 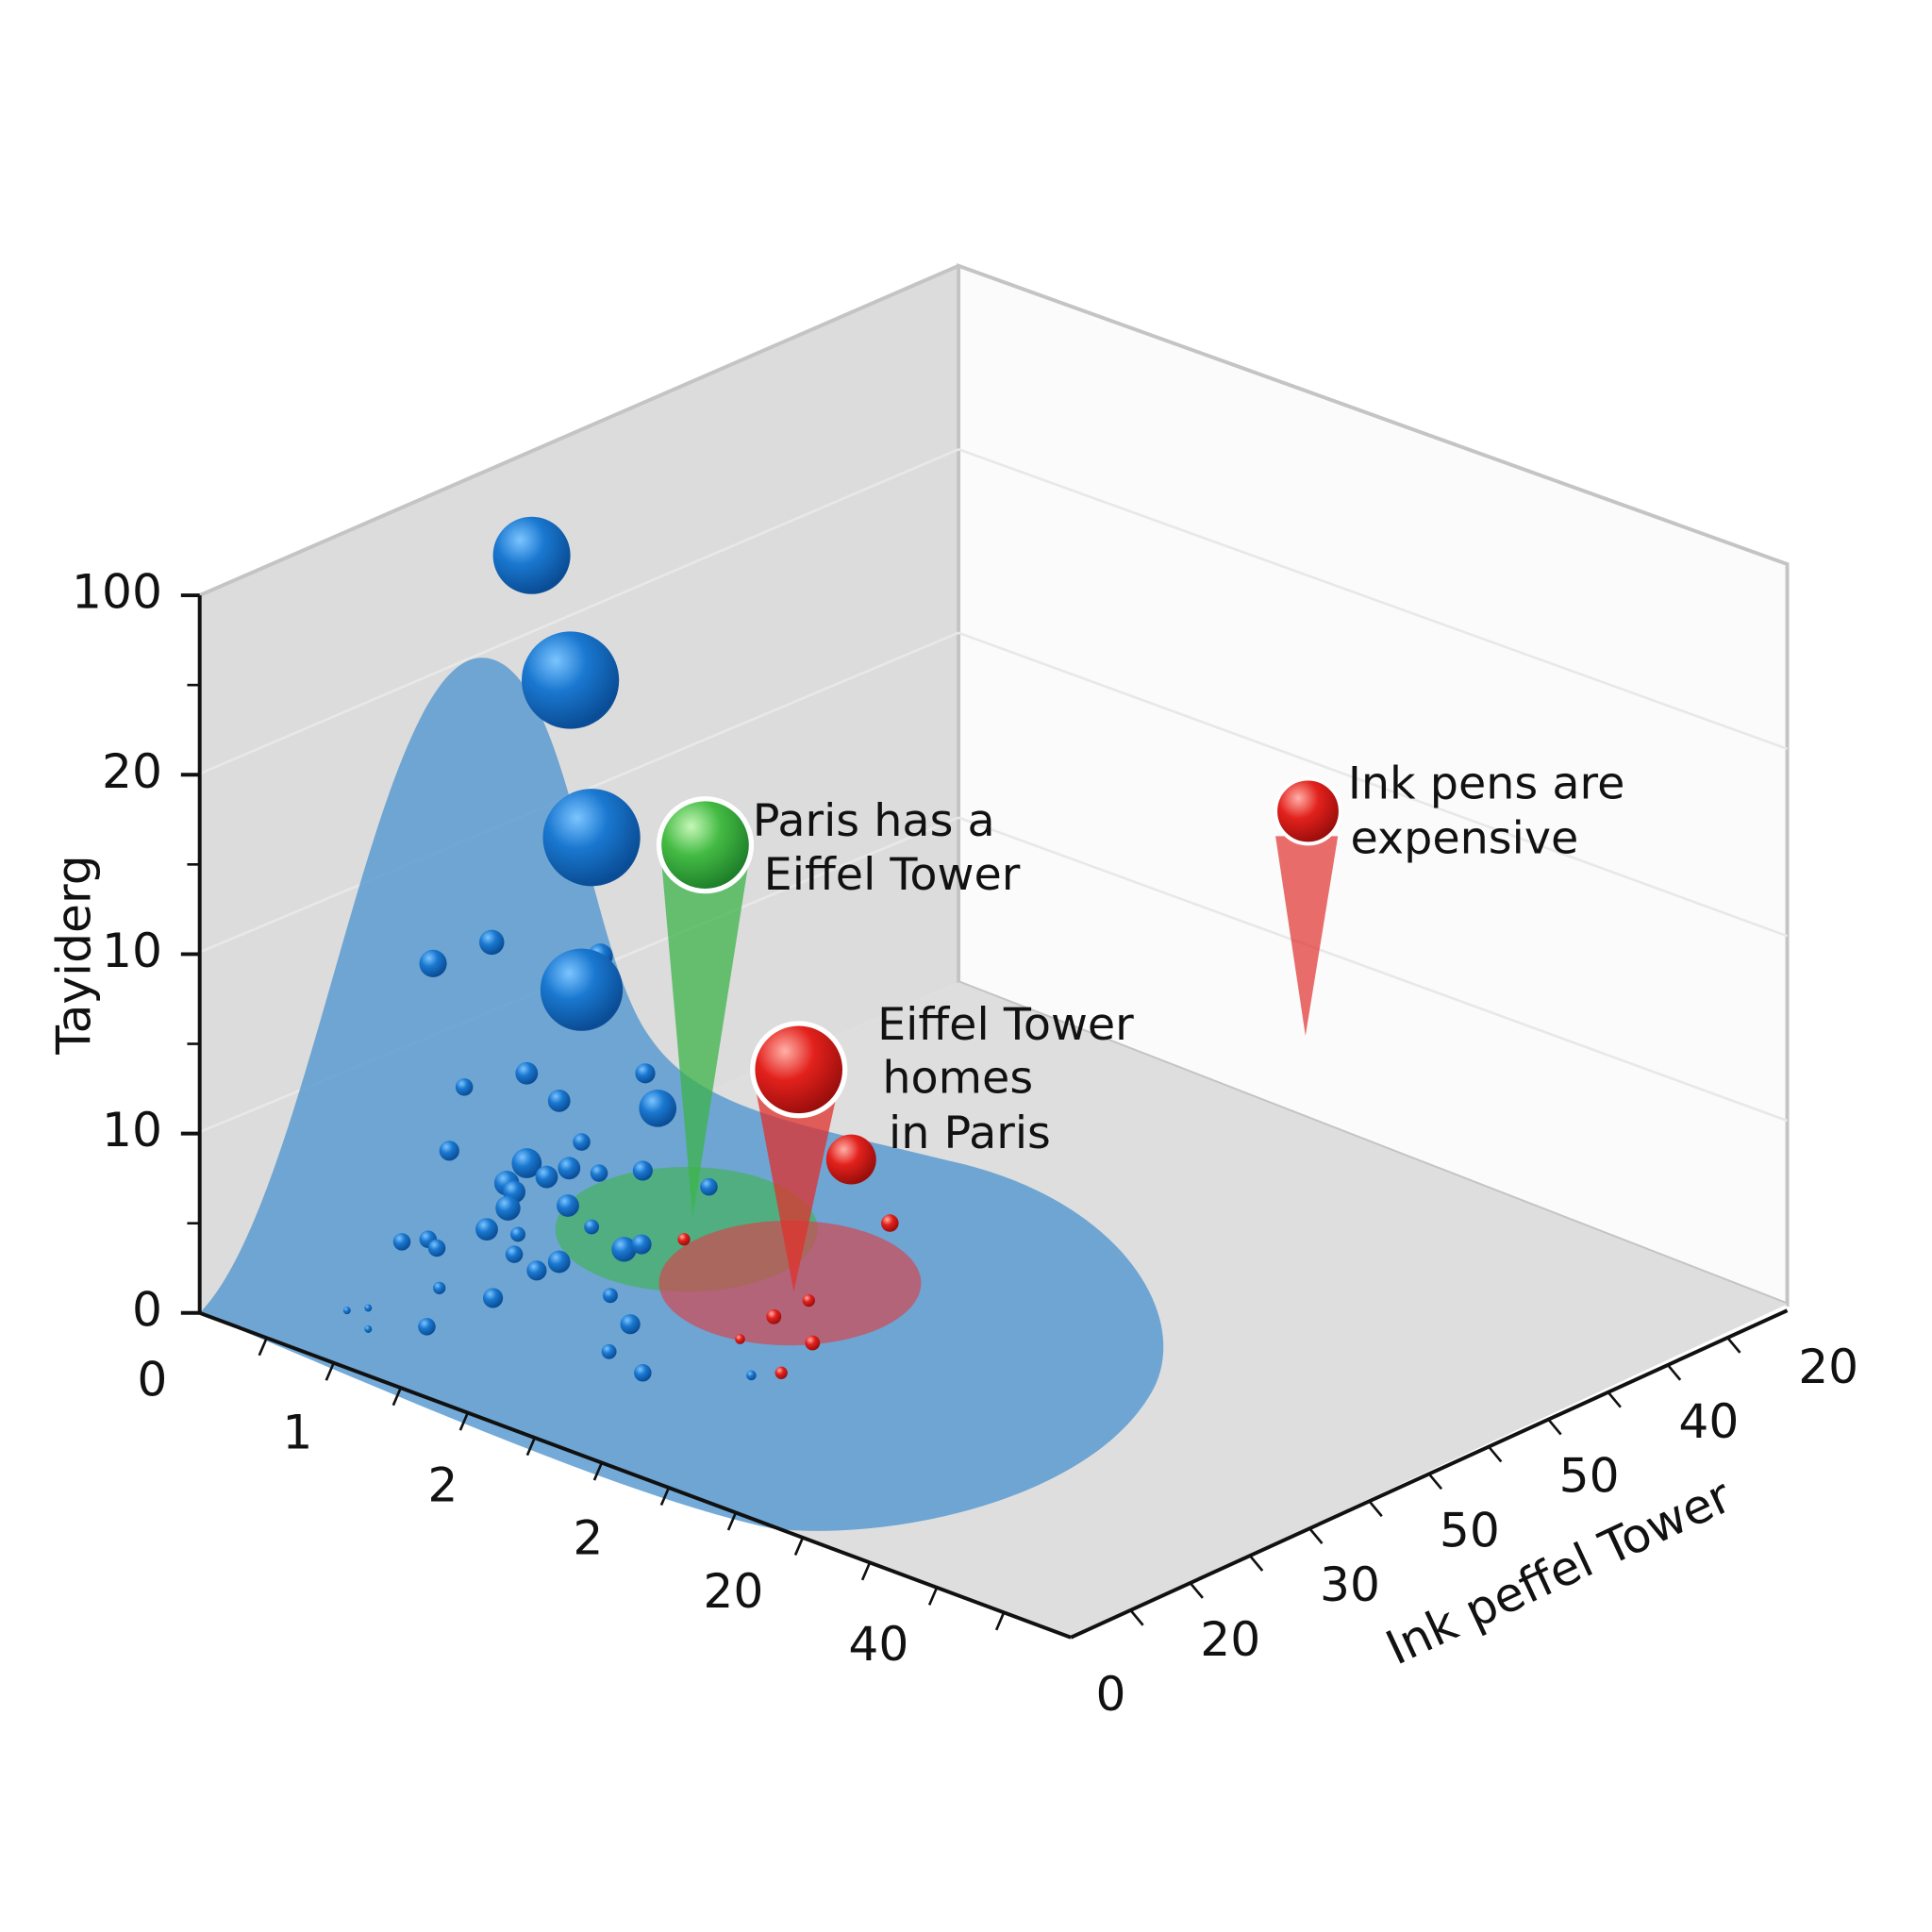 I want to click on annotation: expensive, so click(x=1464, y=839).